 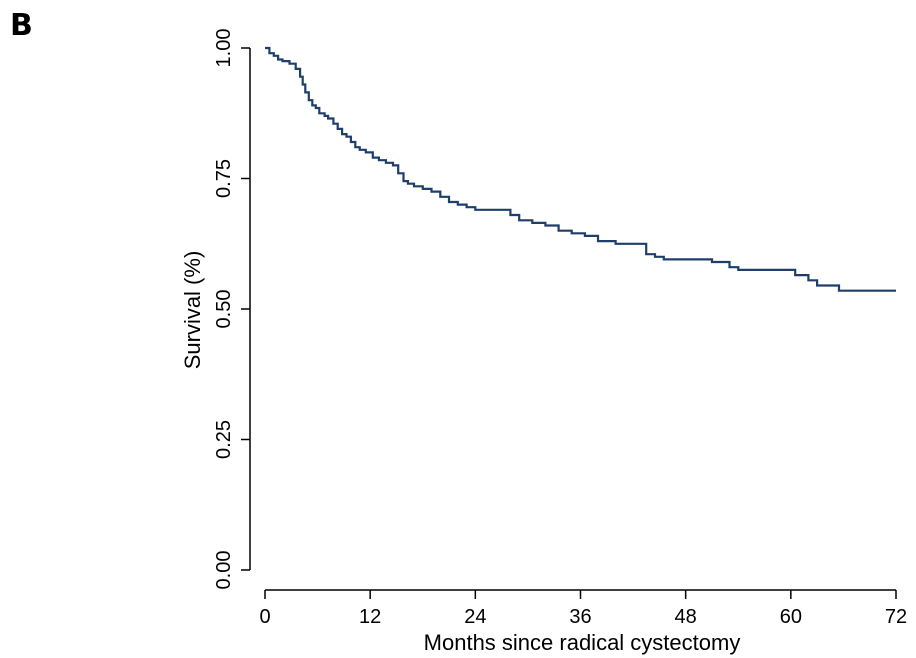 I want to click on x-tick-label: 60, so click(x=791, y=617).